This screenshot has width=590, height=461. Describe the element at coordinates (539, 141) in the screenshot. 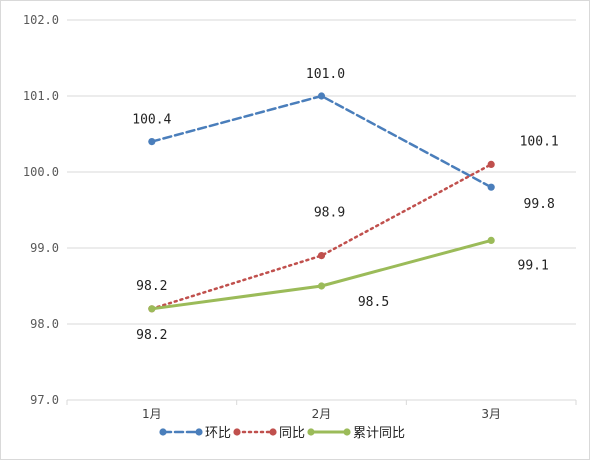

I see `data-label-1-2: 100.1` at that location.